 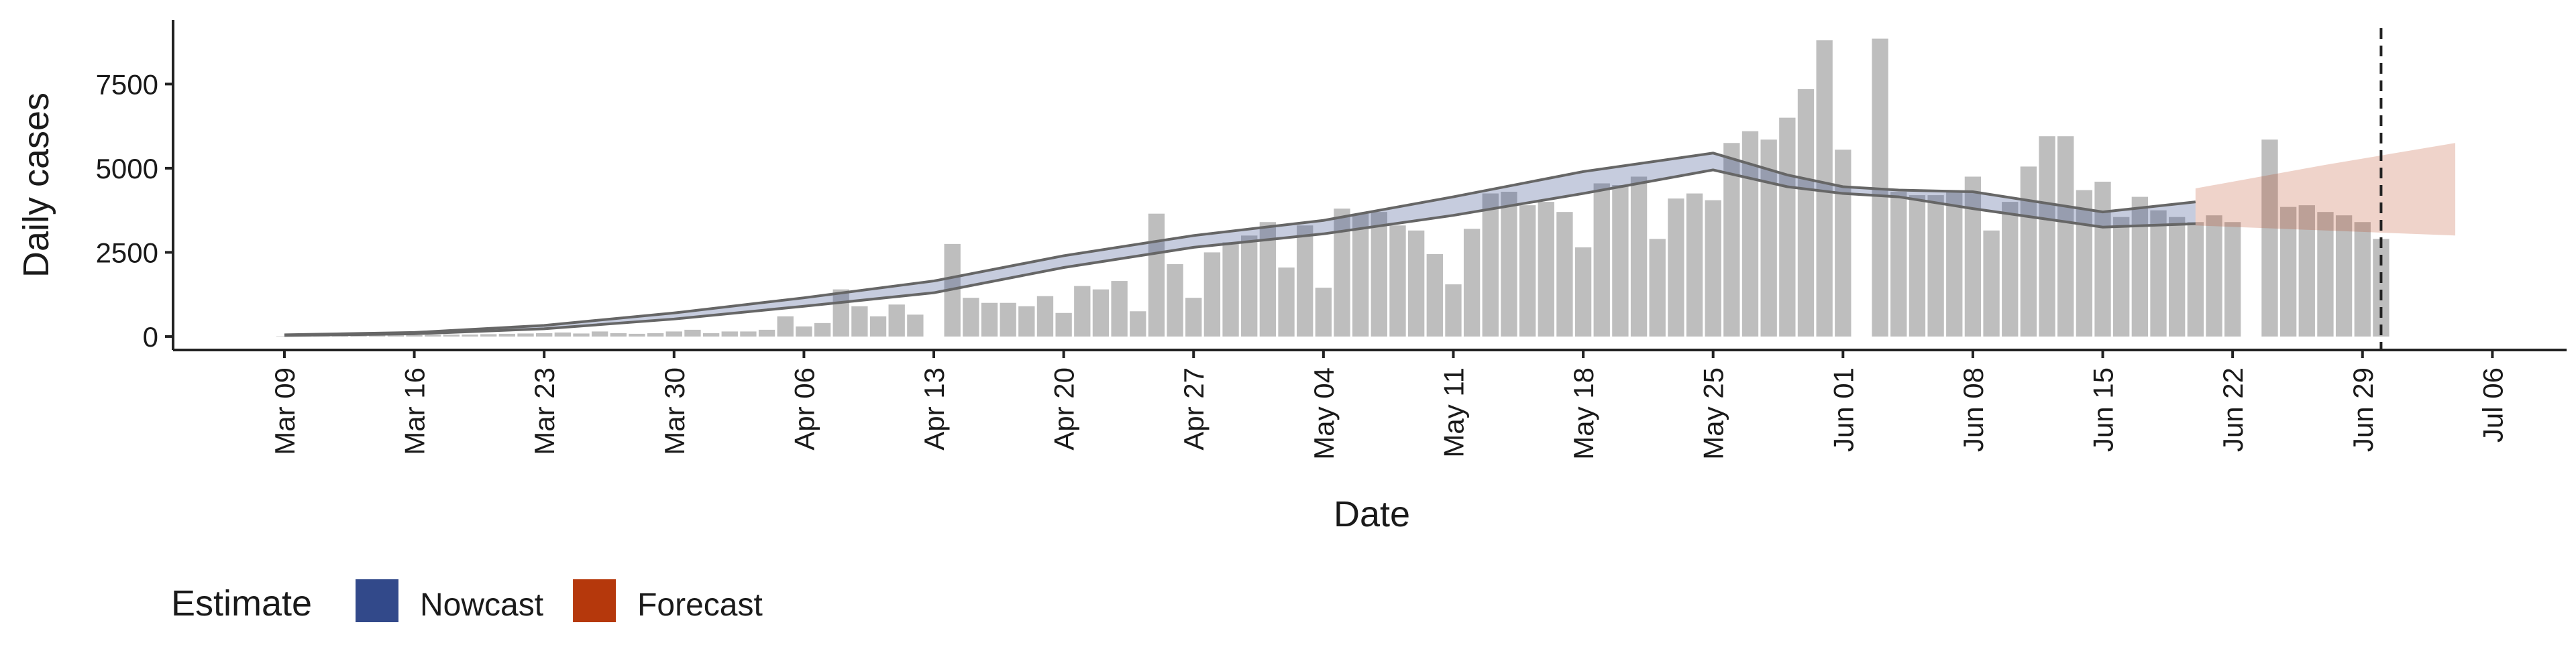 What do you see at coordinates (544, 411) in the screenshot?
I see `x-tick-label: Mar 23` at bounding box center [544, 411].